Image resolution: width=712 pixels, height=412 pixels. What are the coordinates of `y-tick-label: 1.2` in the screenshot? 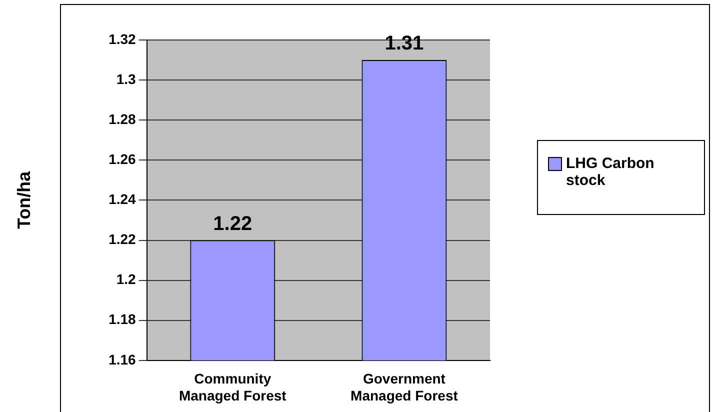 It's located at (126, 279).